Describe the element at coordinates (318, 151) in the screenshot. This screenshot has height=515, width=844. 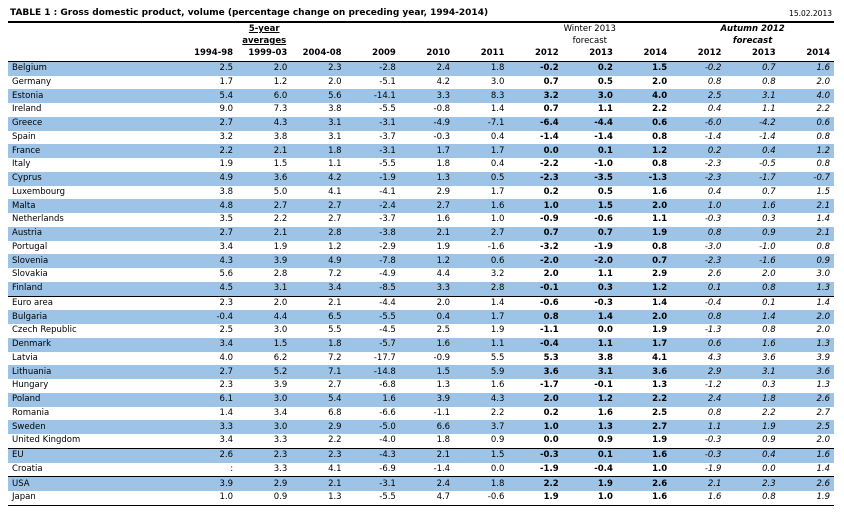
I see `value-cell: 1.8` at that location.